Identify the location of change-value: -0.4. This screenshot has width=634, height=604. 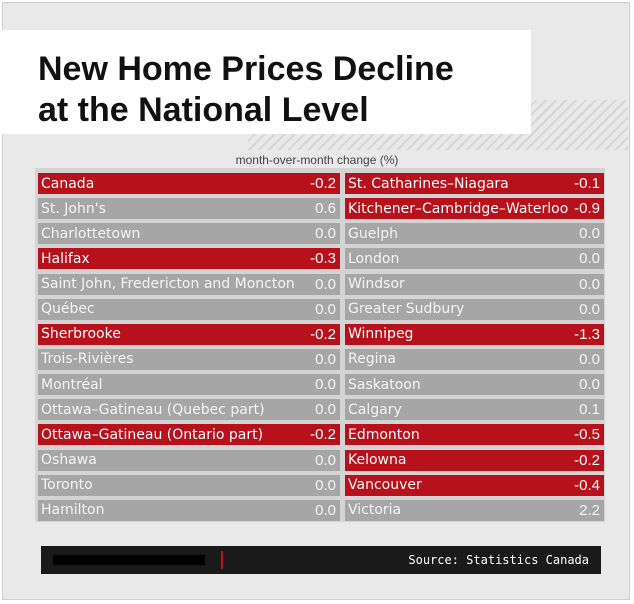
(587, 485).